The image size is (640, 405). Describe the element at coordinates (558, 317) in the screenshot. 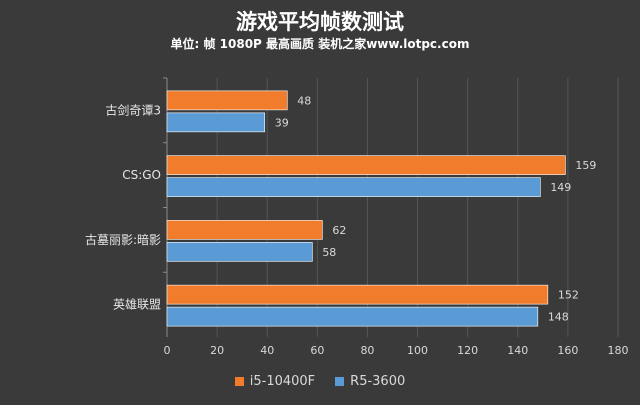

I see `data-label: 148` at that location.